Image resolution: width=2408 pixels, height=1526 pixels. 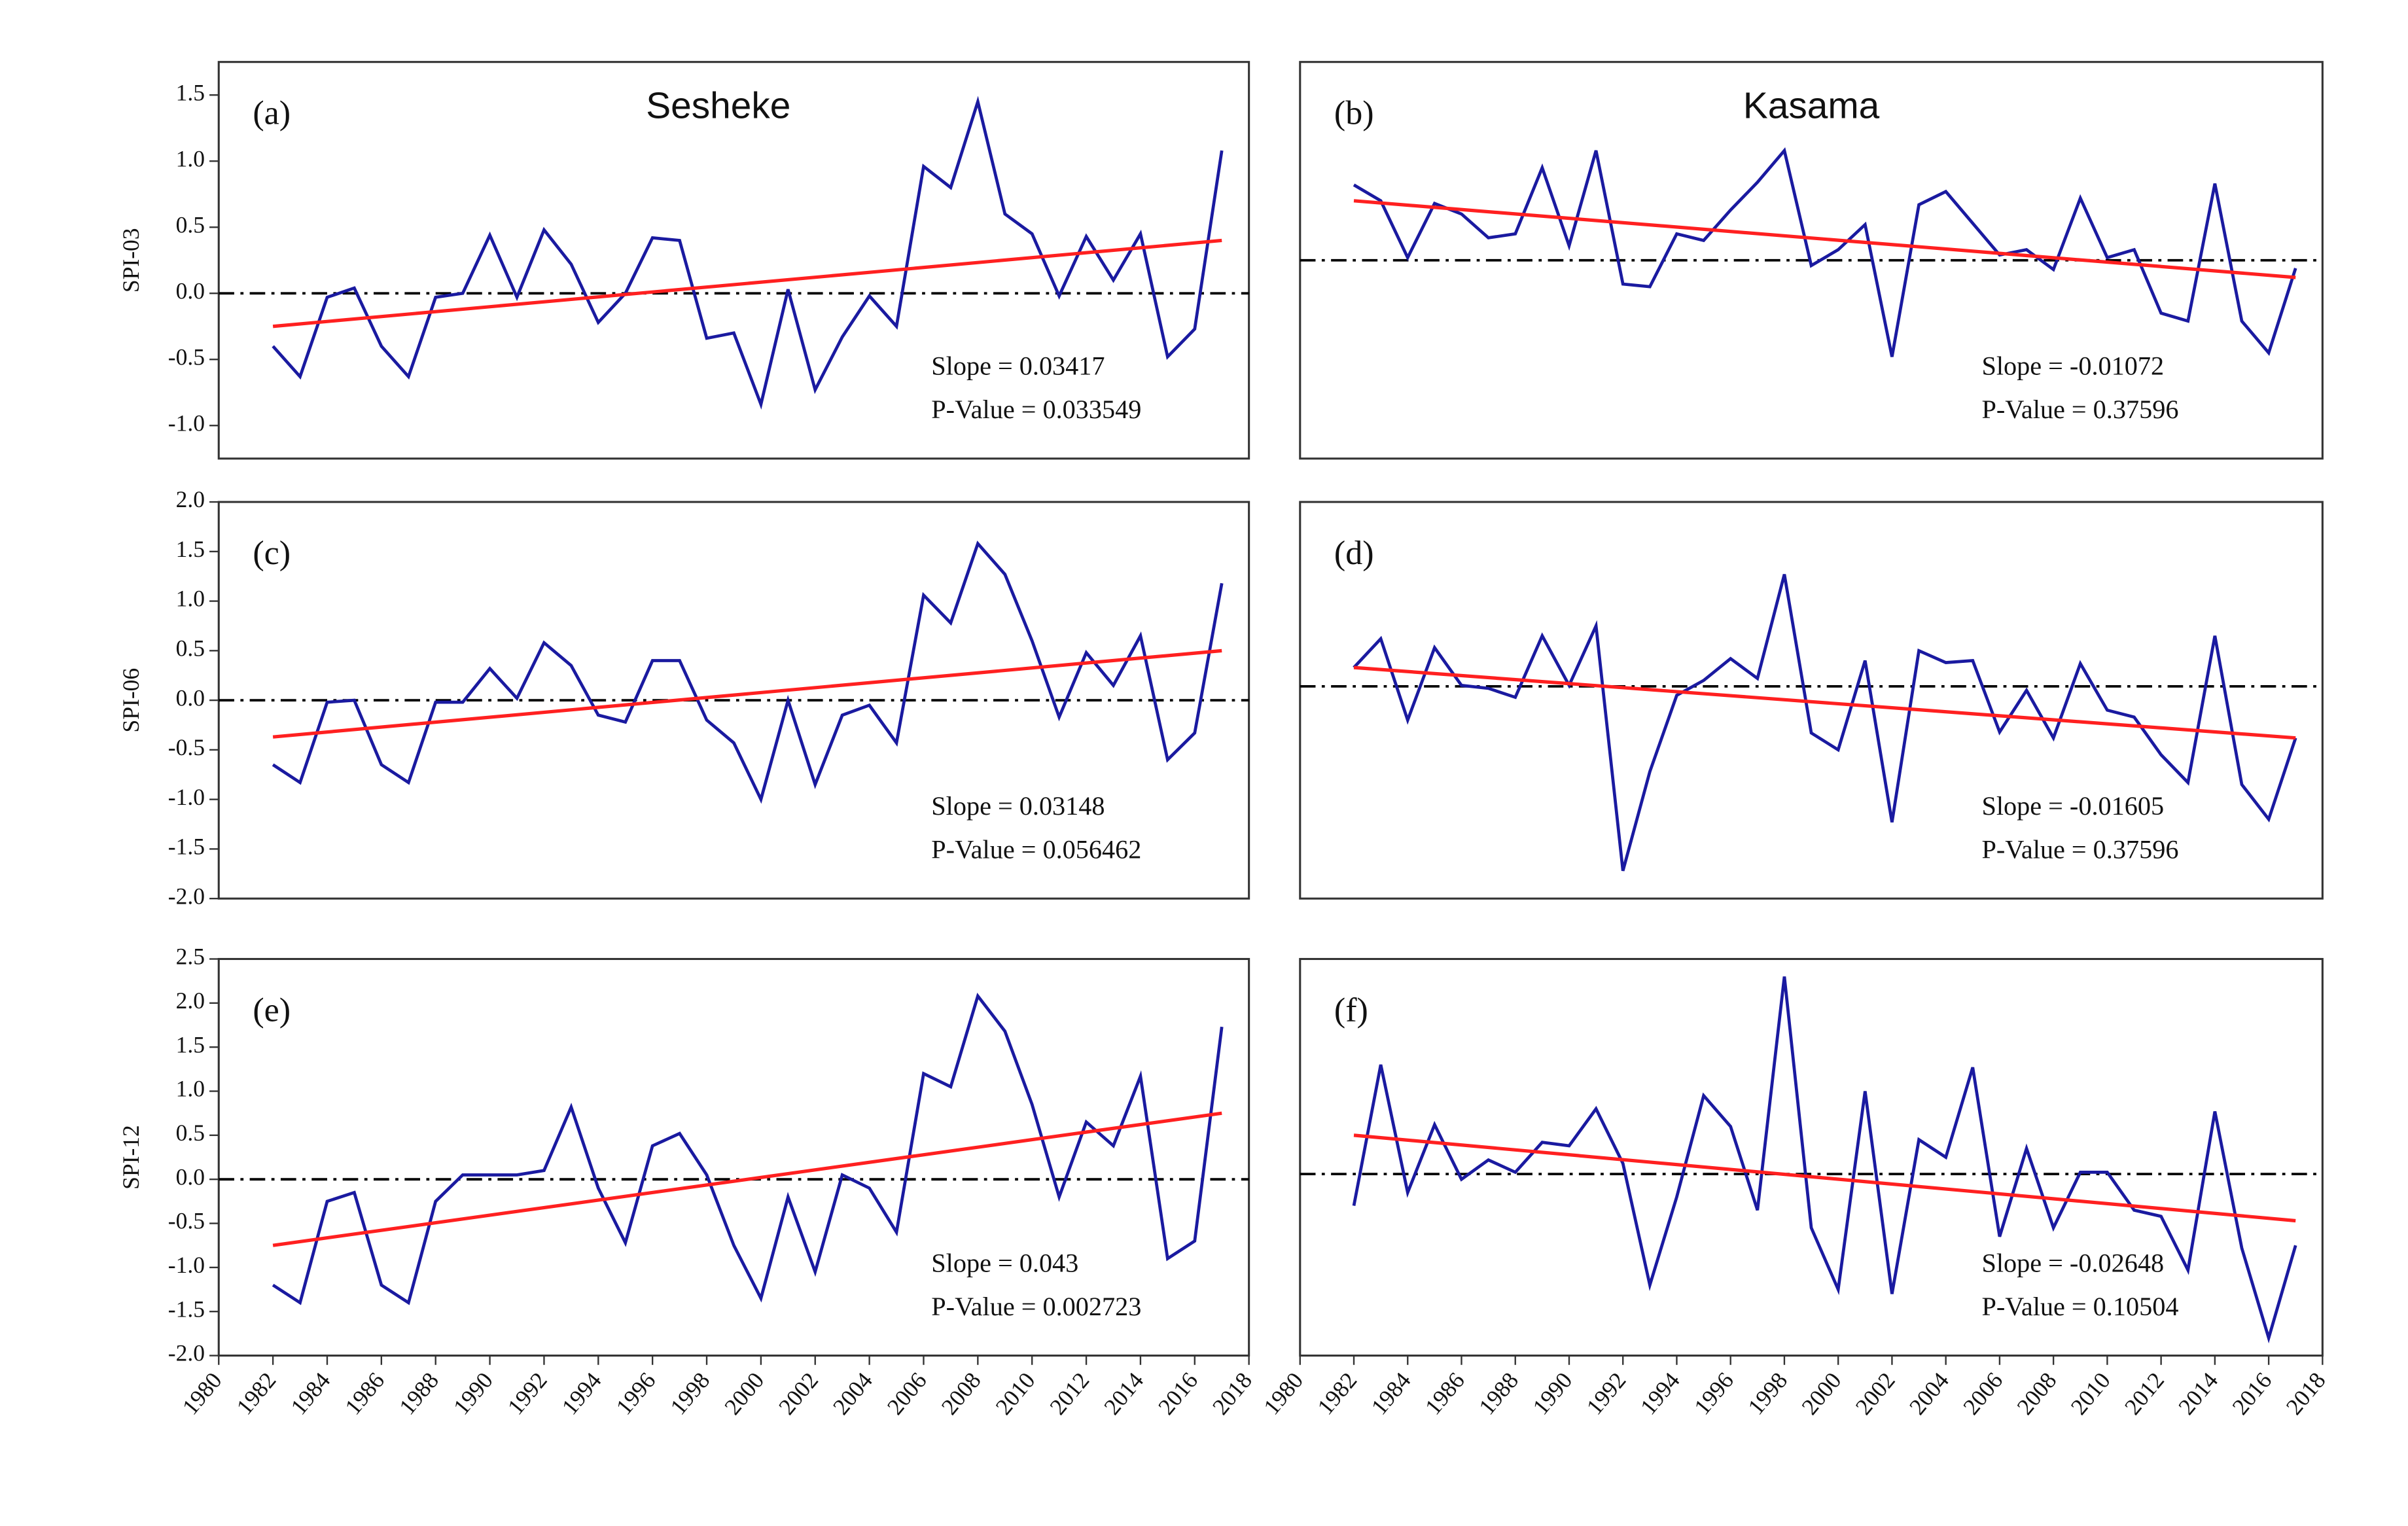 What do you see at coordinates (191, 957) in the screenshot?
I see `y-tick-label: 2.5` at bounding box center [191, 957].